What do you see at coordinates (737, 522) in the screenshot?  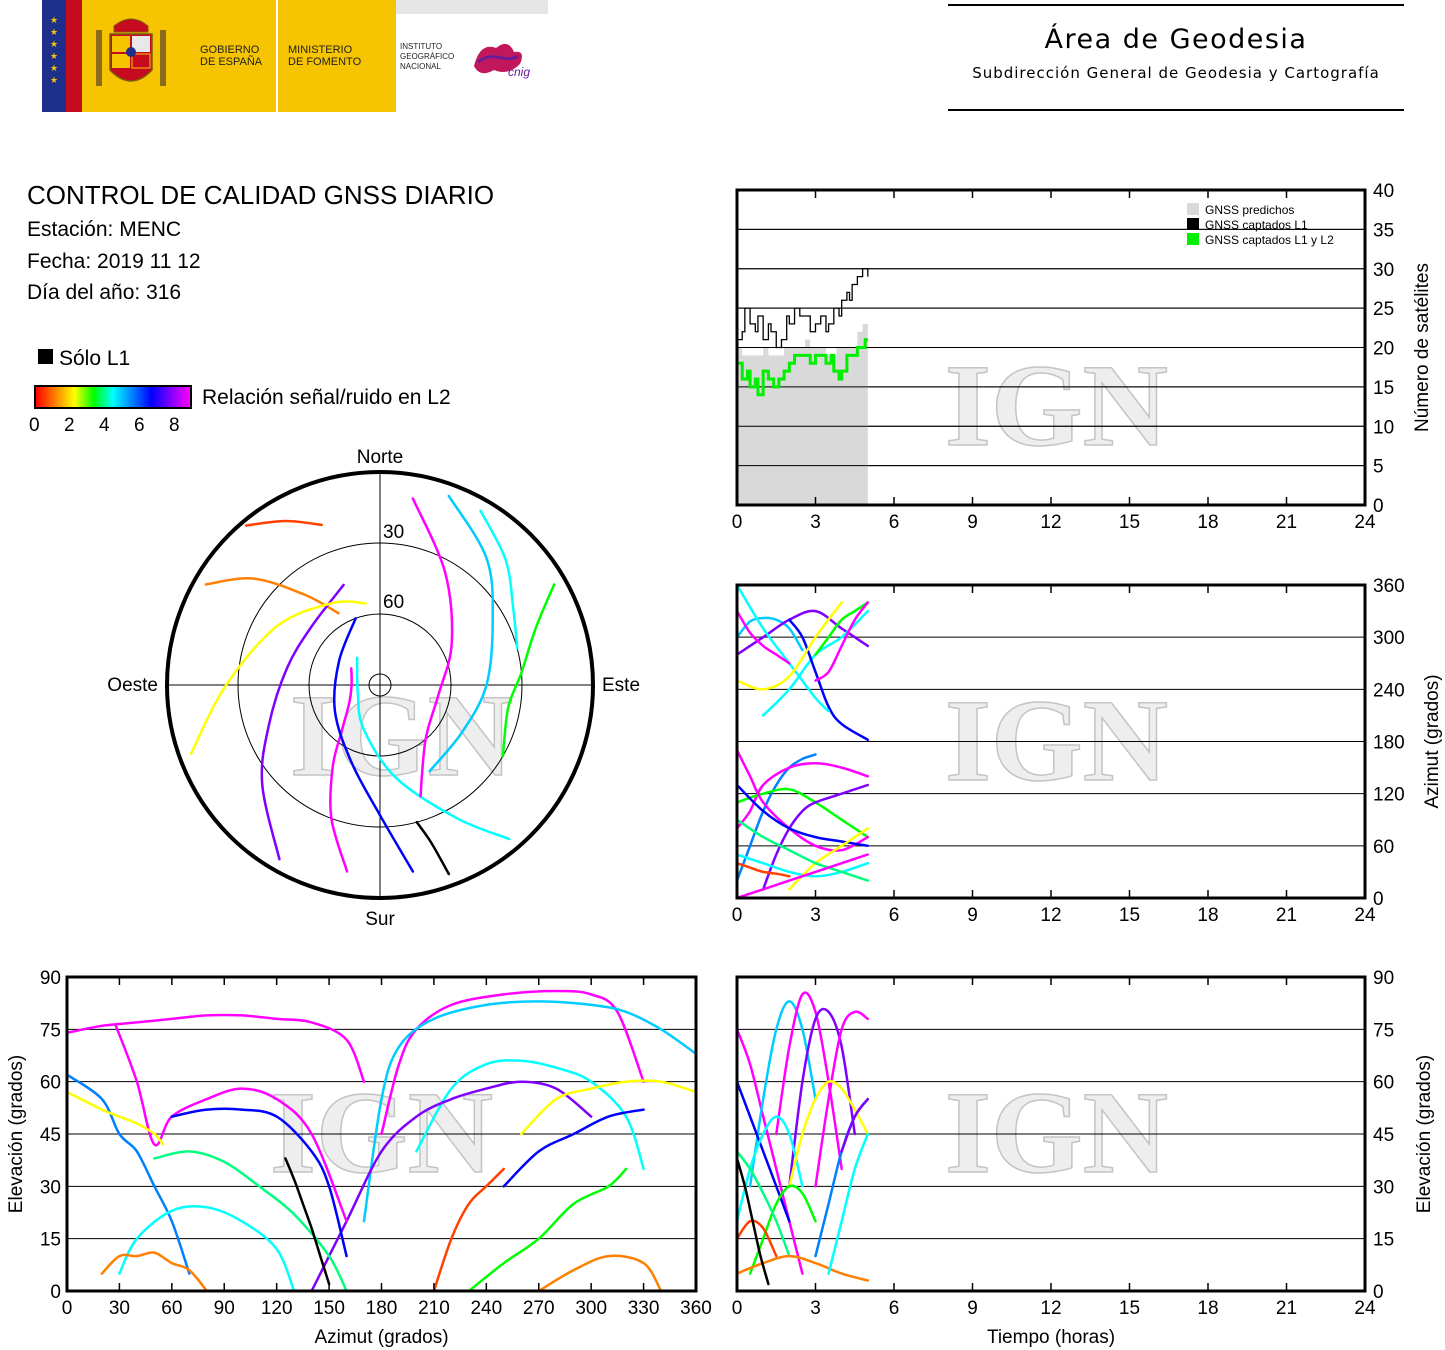 I see `count-xtick-label-0: 0` at bounding box center [737, 522].